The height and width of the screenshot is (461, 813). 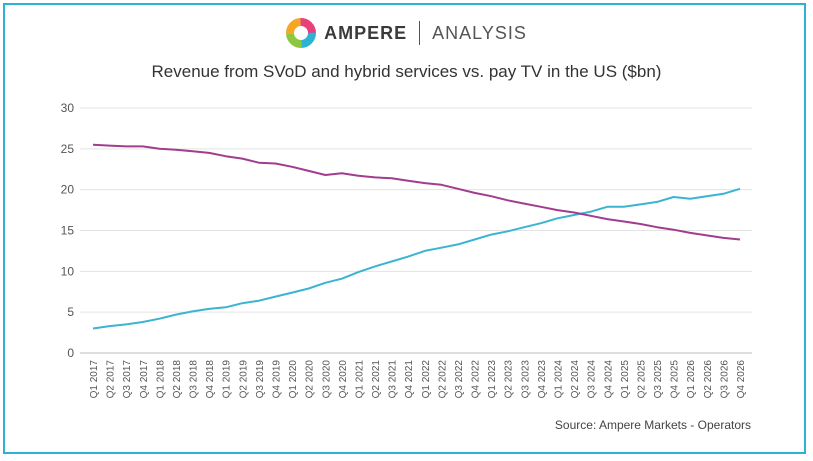 I want to click on x-tick-label: Q4 2020, so click(x=343, y=379).